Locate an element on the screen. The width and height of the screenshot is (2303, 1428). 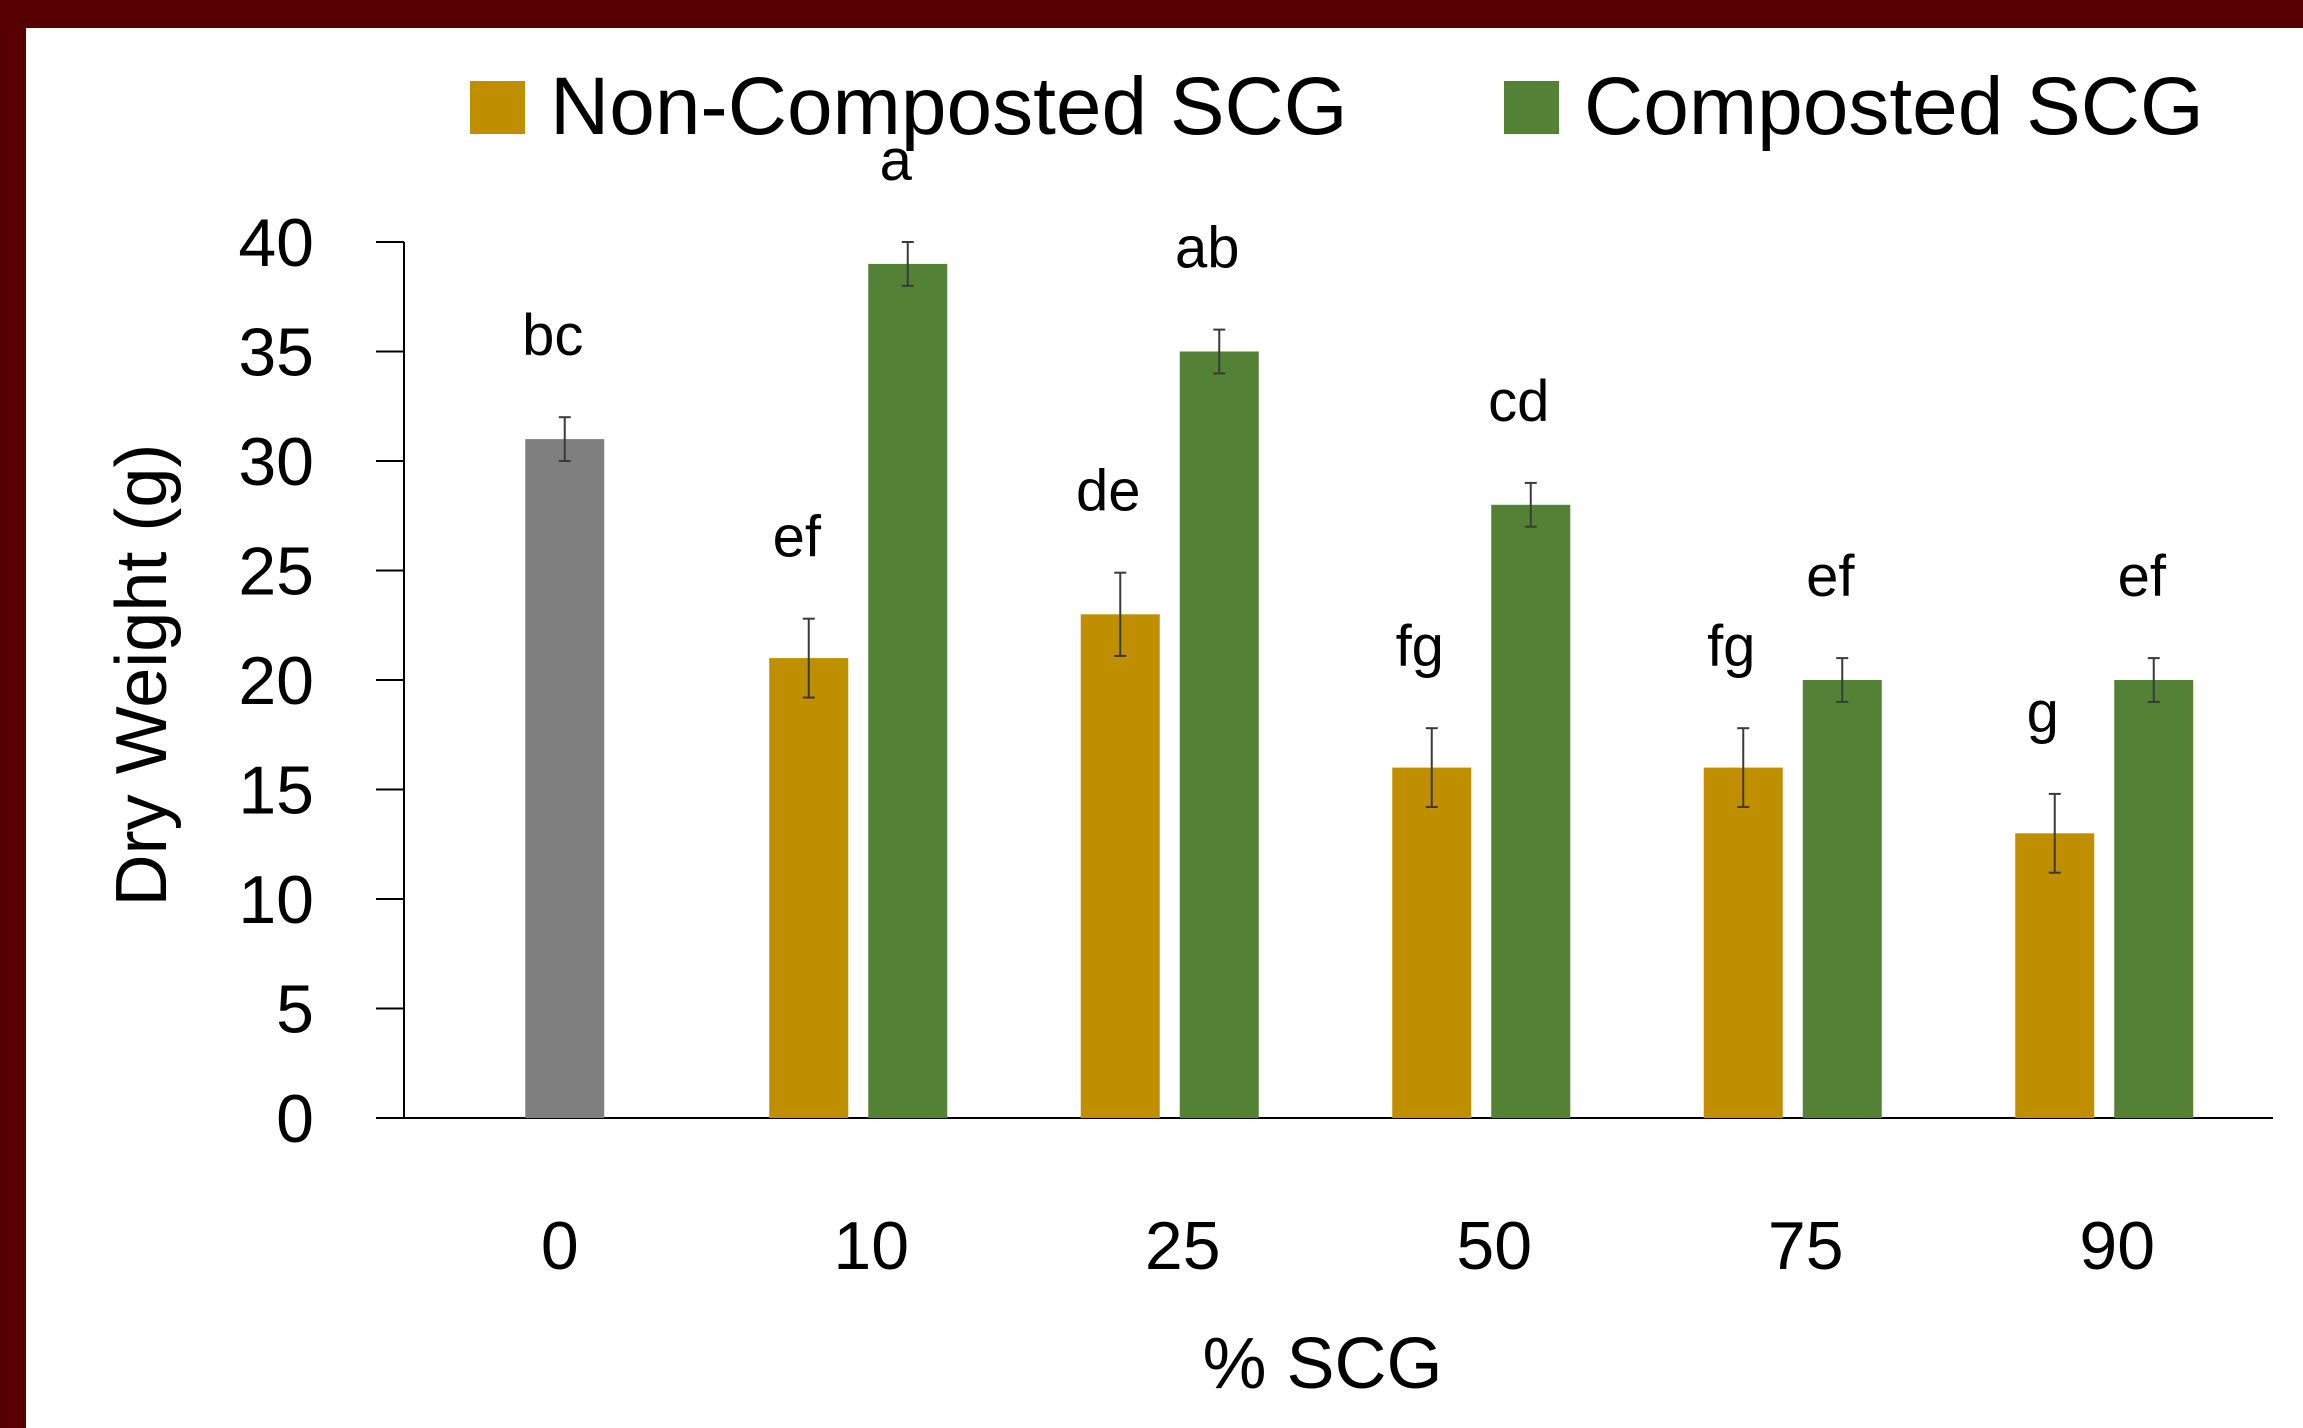
y-tick-label: 0 is located at coordinates (295, 1119).